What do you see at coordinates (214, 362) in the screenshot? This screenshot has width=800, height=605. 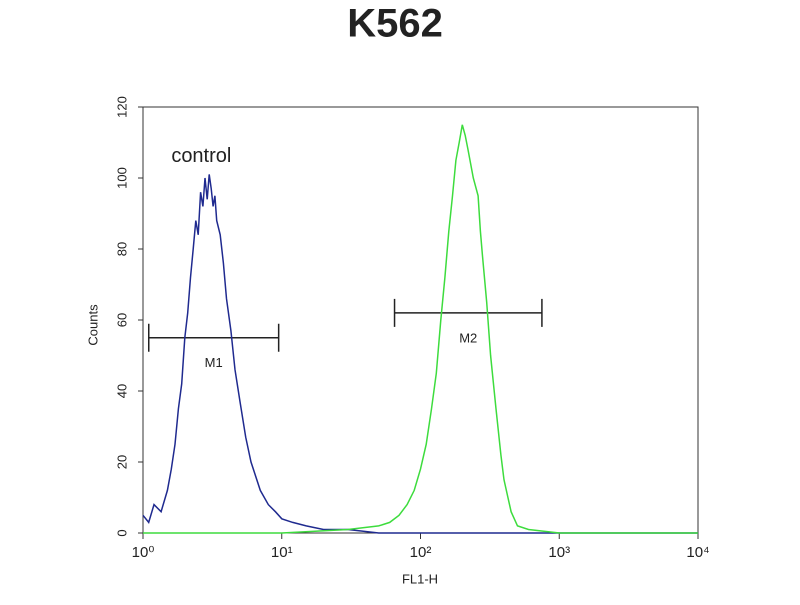 I see `gate-label: M1` at bounding box center [214, 362].